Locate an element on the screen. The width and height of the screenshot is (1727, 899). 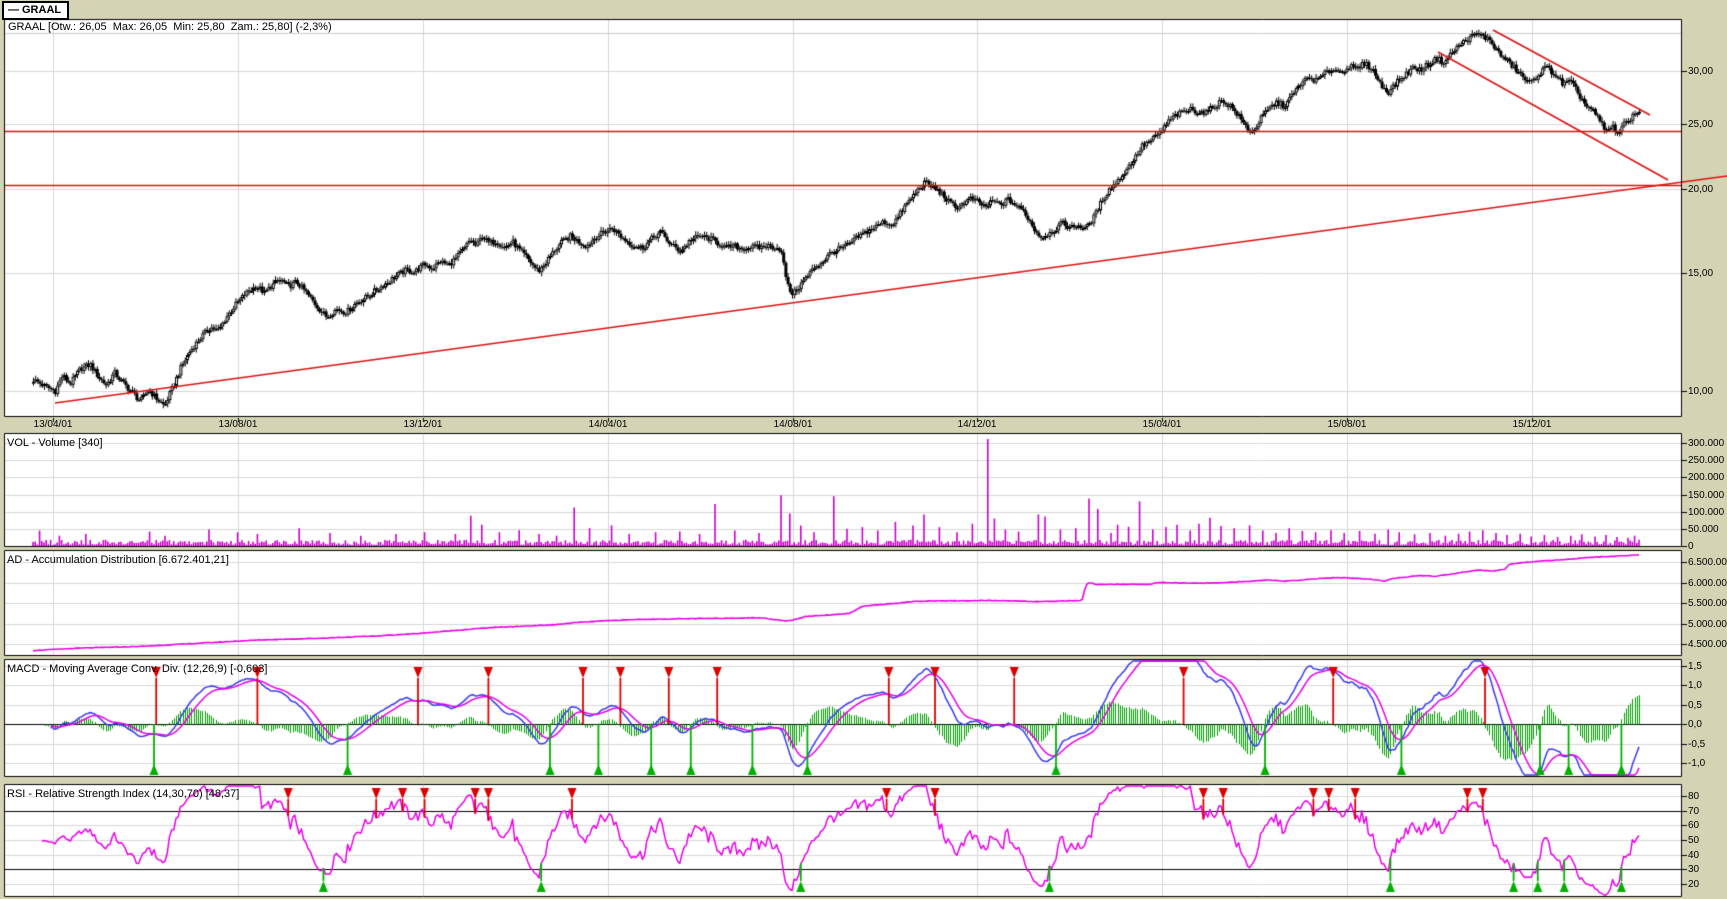
x-tick-label: 13/08/01 is located at coordinates (238, 424).